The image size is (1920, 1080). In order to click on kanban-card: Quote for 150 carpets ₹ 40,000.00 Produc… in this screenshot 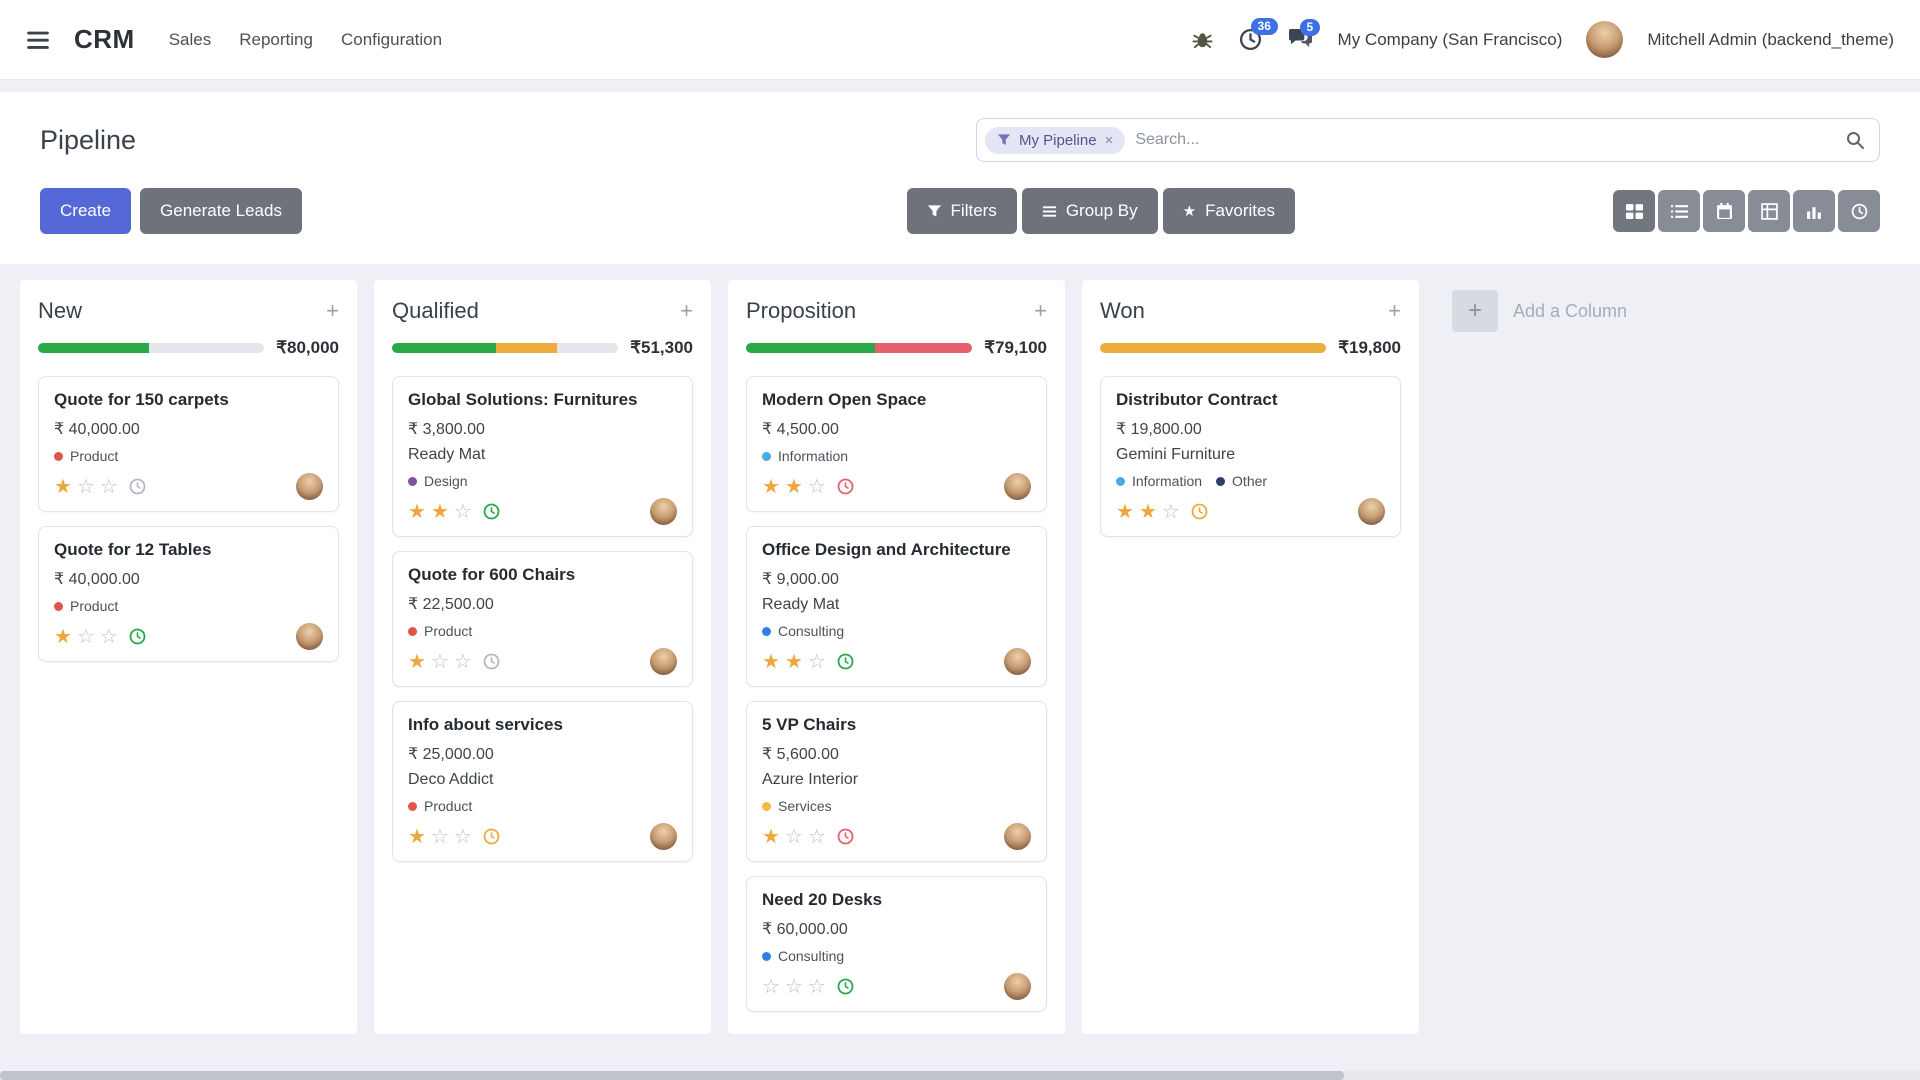, I will do `click(188, 444)`.